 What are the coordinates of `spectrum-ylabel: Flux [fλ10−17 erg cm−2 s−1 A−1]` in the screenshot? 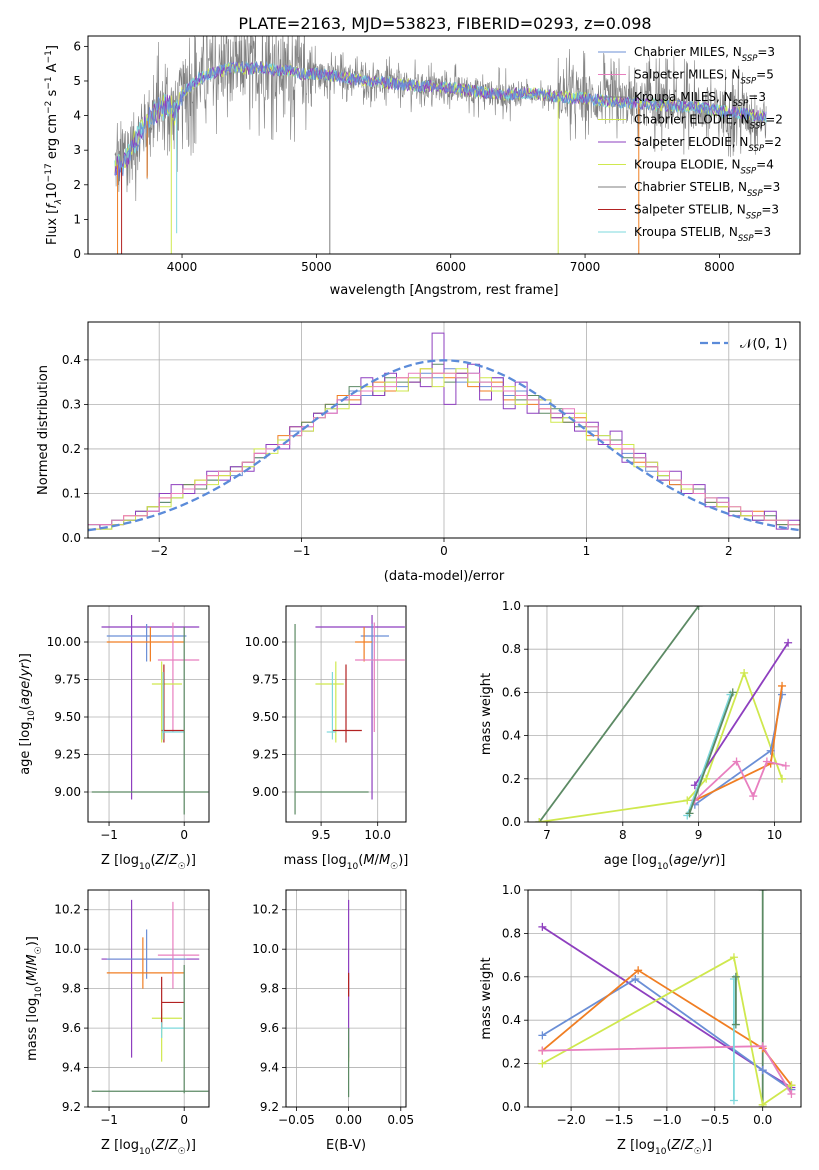 It's located at (54, 145).